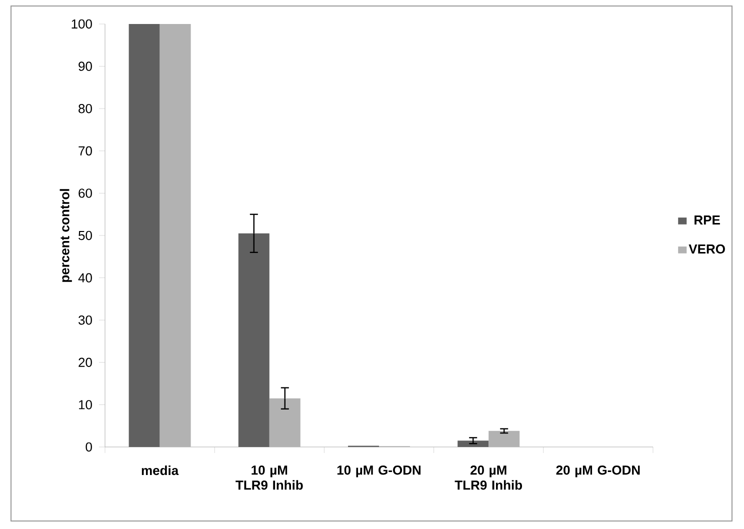 Image resolution: width=744 pixels, height=529 pixels. Describe the element at coordinates (89, 447) in the screenshot. I see `y-tick-label: 0` at that location.